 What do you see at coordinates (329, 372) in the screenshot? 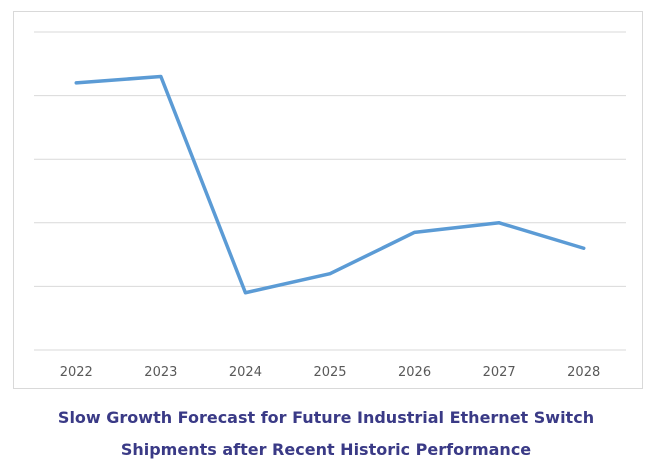
I see `x-tick-label: 2025` at bounding box center [329, 372].